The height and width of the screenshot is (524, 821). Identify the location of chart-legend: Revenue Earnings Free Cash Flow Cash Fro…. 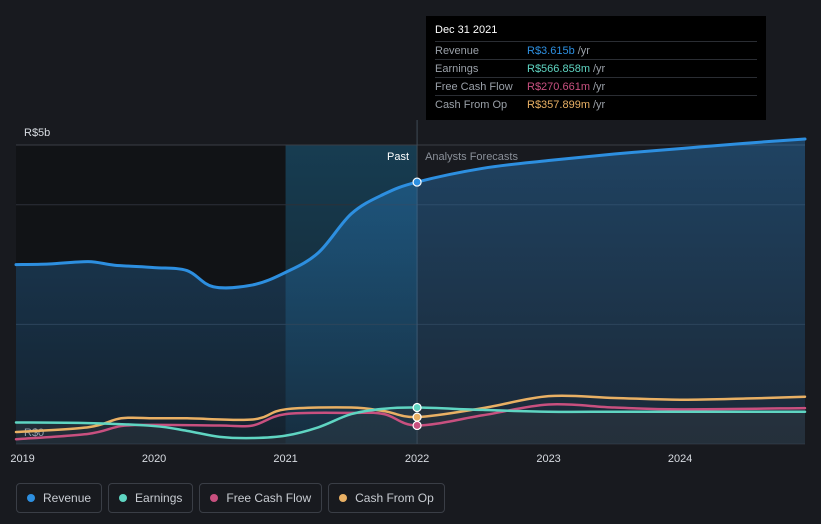
(230, 498).